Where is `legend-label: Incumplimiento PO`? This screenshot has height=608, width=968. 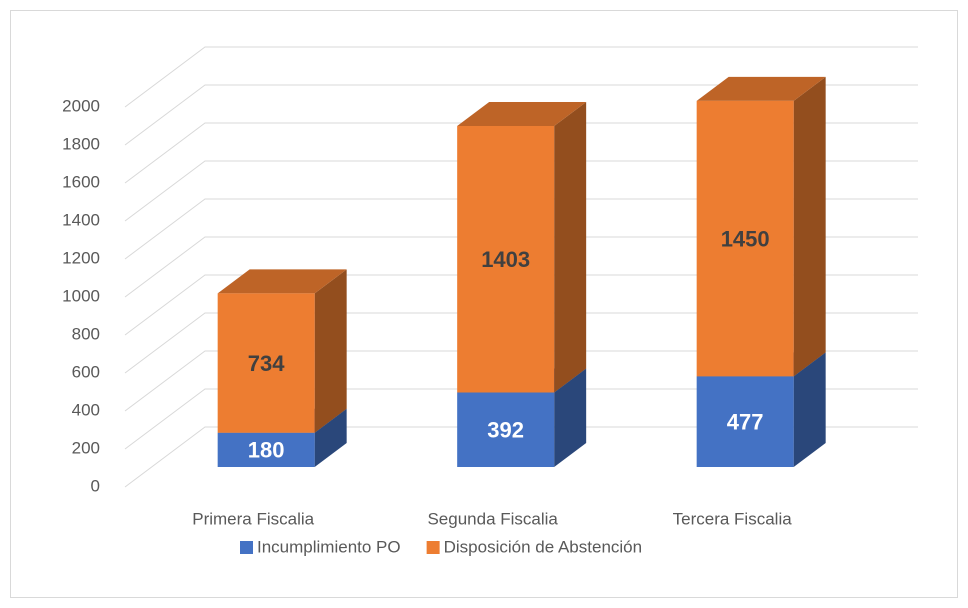
legend-label: Incumplimiento PO is located at coordinates (329, 546).